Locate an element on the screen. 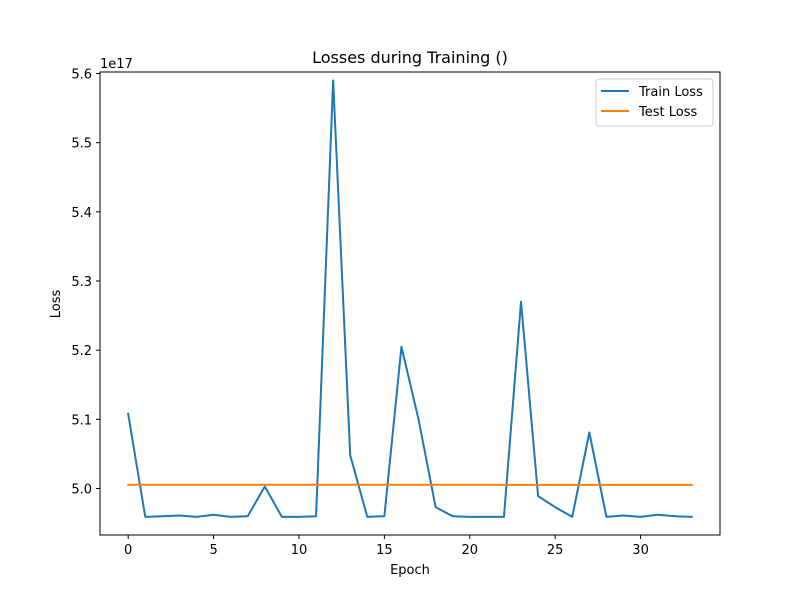 The height and width of the screenshot is (600, 800). x-axis-label: Epoch is located at coordinates (410, 570).